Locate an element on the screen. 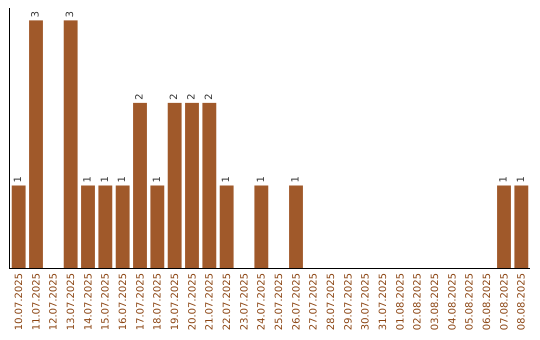 Image resolution: width=540 pixels, height=340 pixels. x-tick-label: 13.07.2025 is located at coordinates (71, 301).